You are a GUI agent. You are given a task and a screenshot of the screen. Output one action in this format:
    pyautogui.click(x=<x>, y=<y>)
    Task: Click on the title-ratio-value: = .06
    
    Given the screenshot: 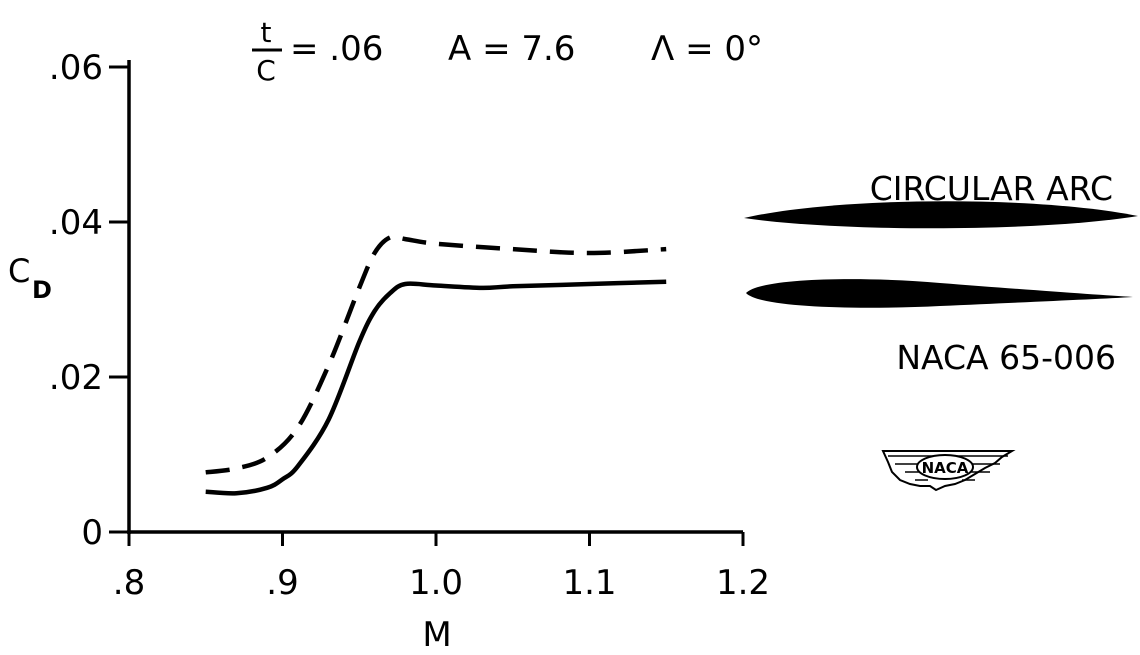 What is the action you would take?
    pyautogui.click(x=336, y=49)
    